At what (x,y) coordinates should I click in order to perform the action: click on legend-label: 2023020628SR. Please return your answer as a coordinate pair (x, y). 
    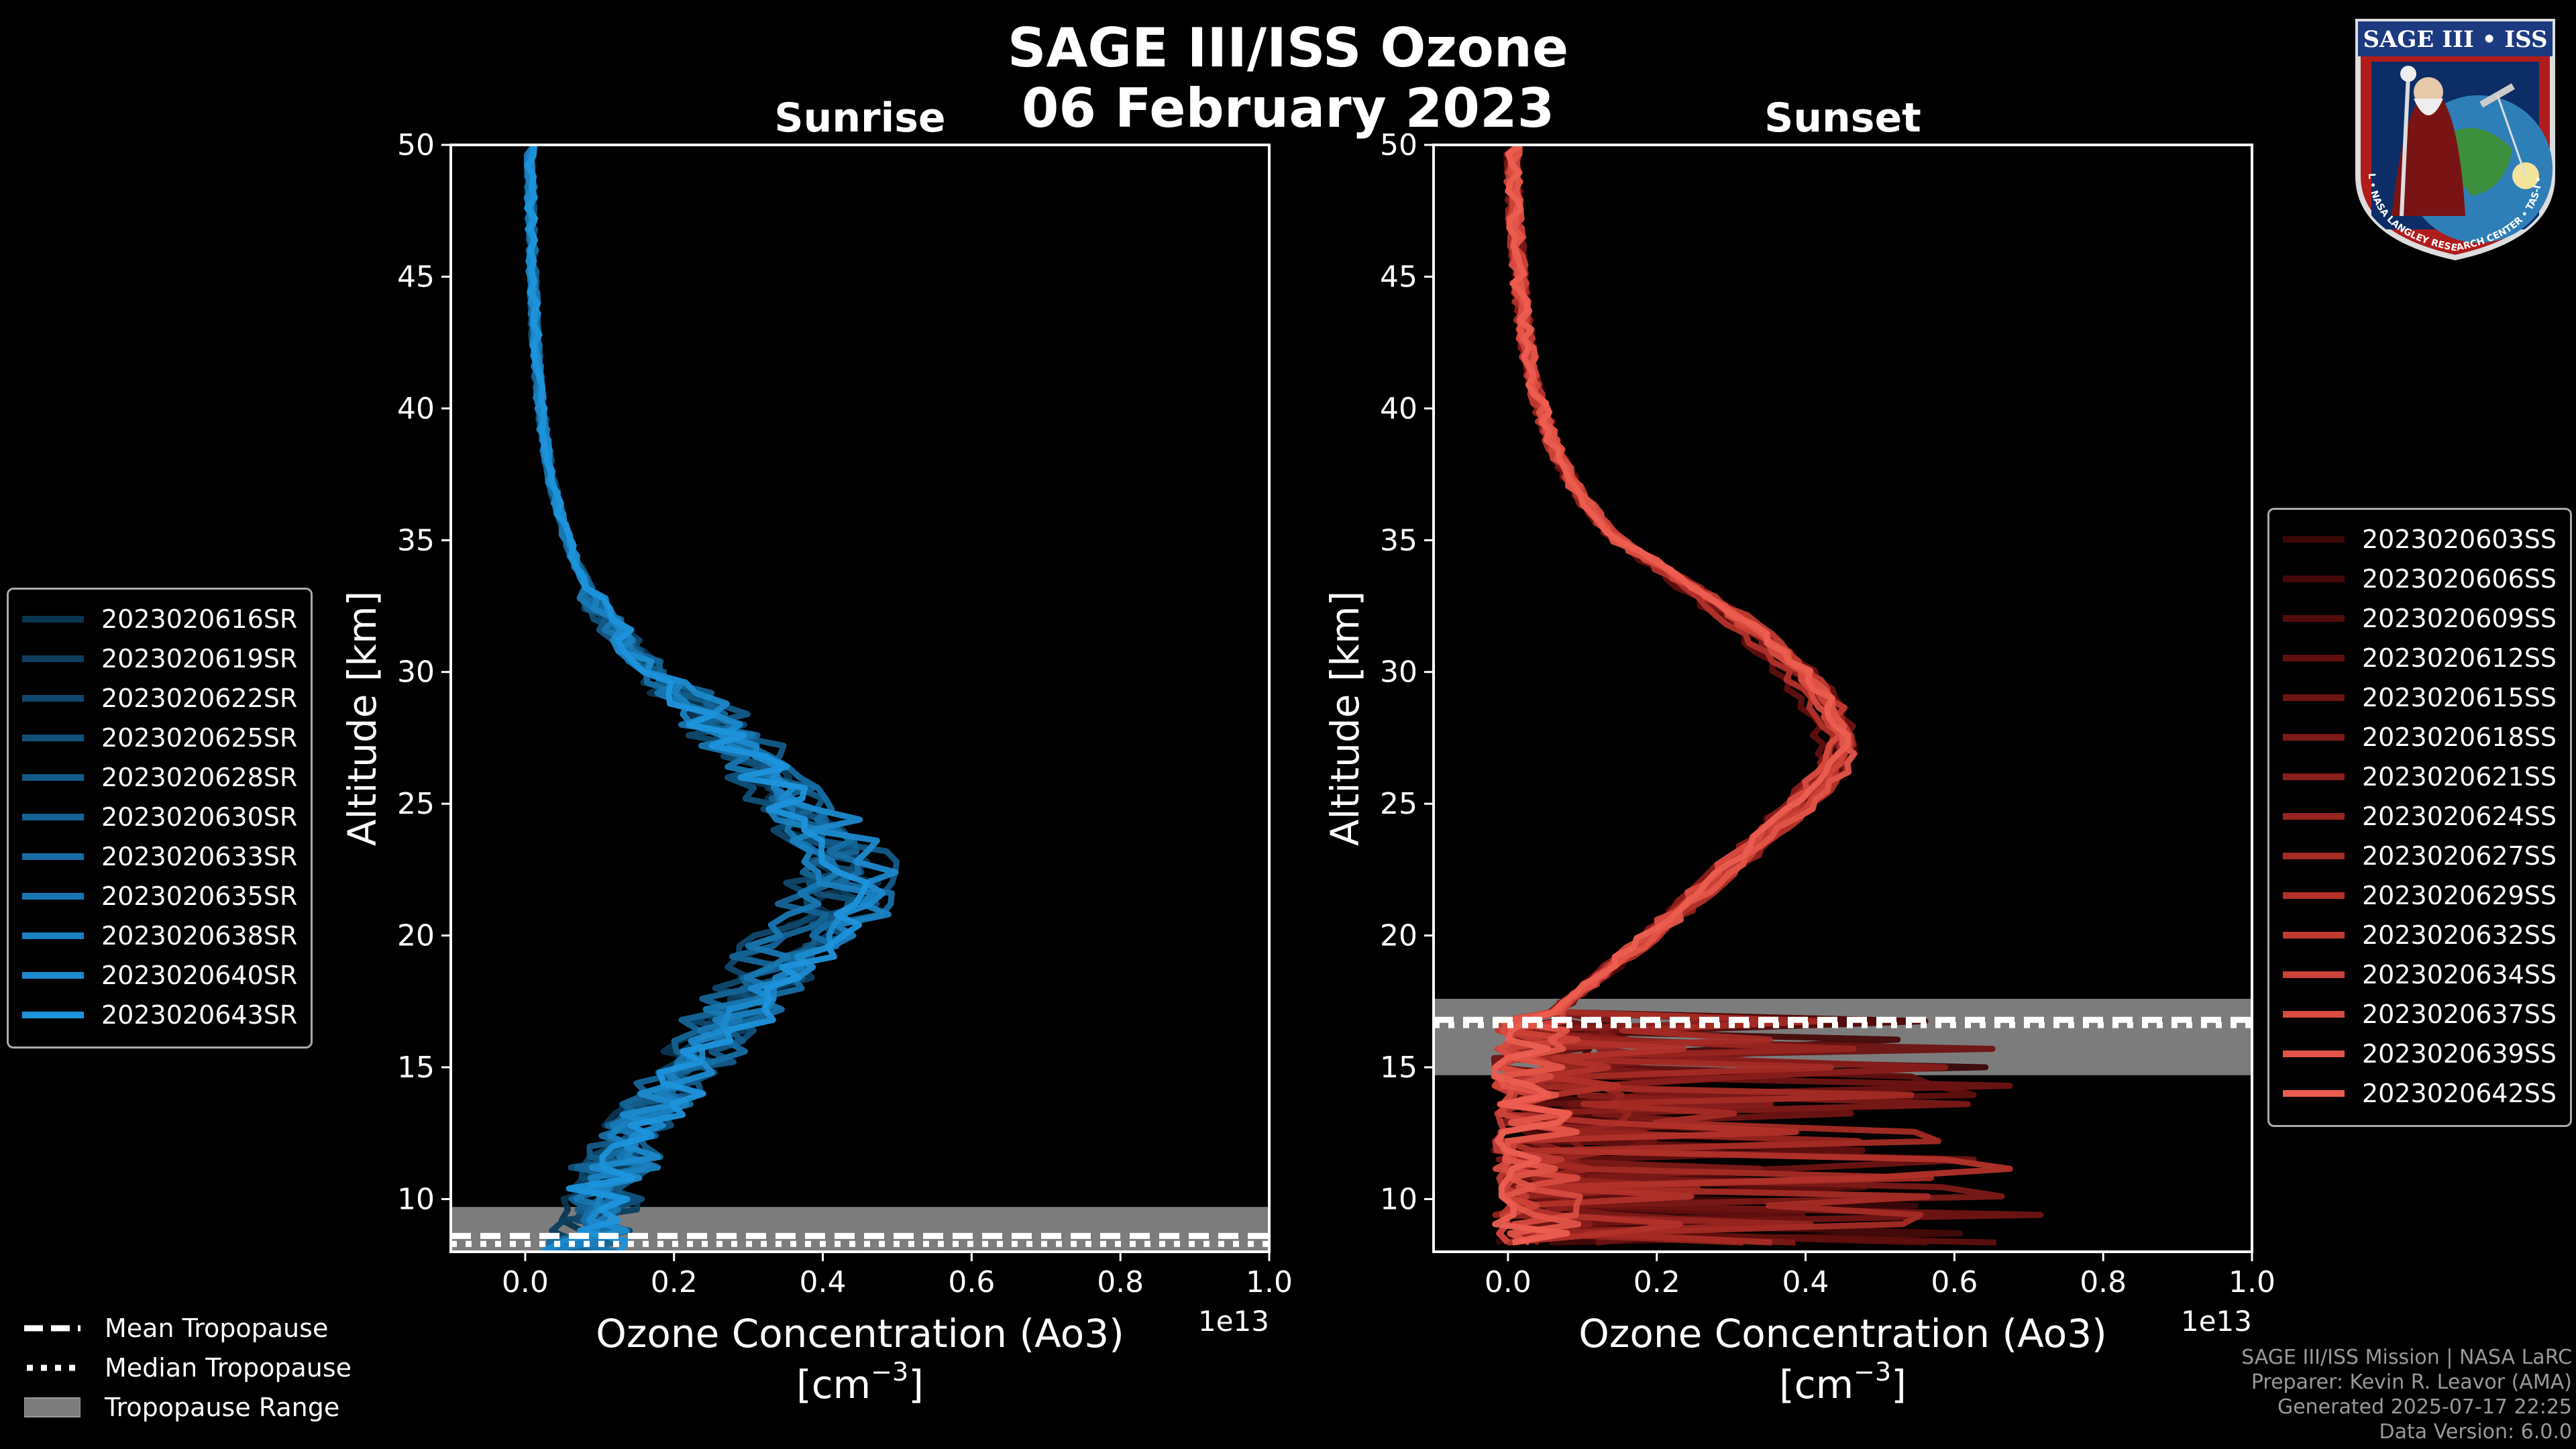
    Looking at the image, I should click on (199, 777).